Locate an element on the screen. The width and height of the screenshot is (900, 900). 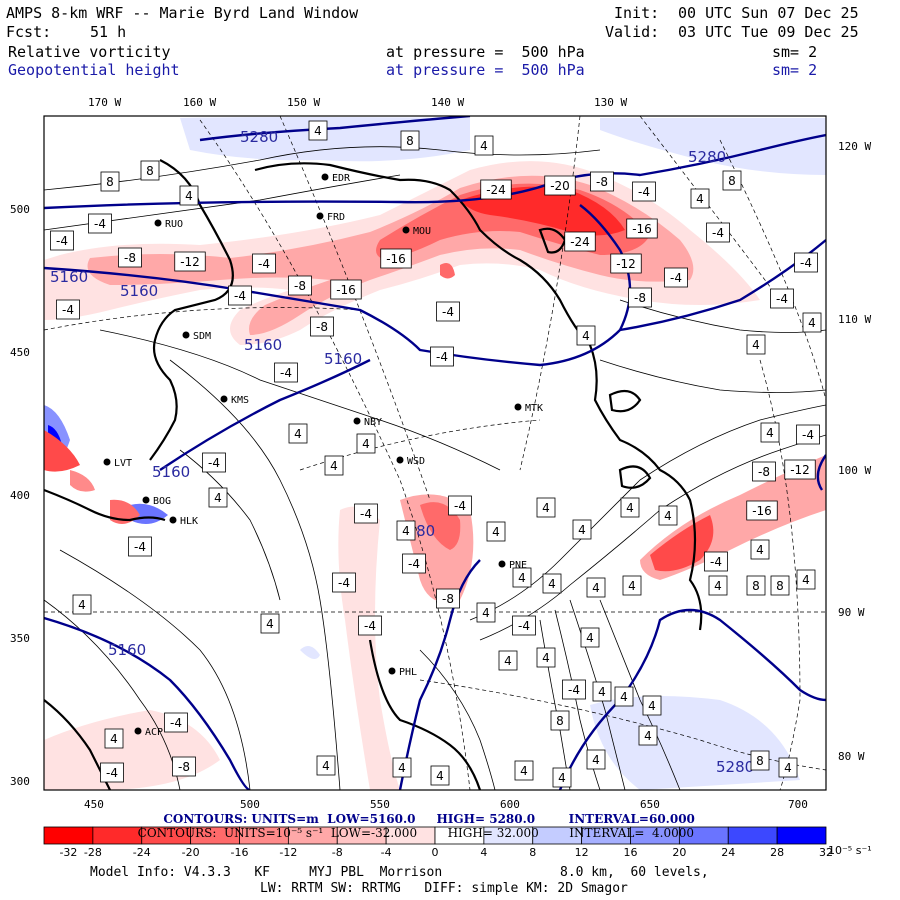
colorbar-tick-label: 20 is located at coordinates (679, 852).